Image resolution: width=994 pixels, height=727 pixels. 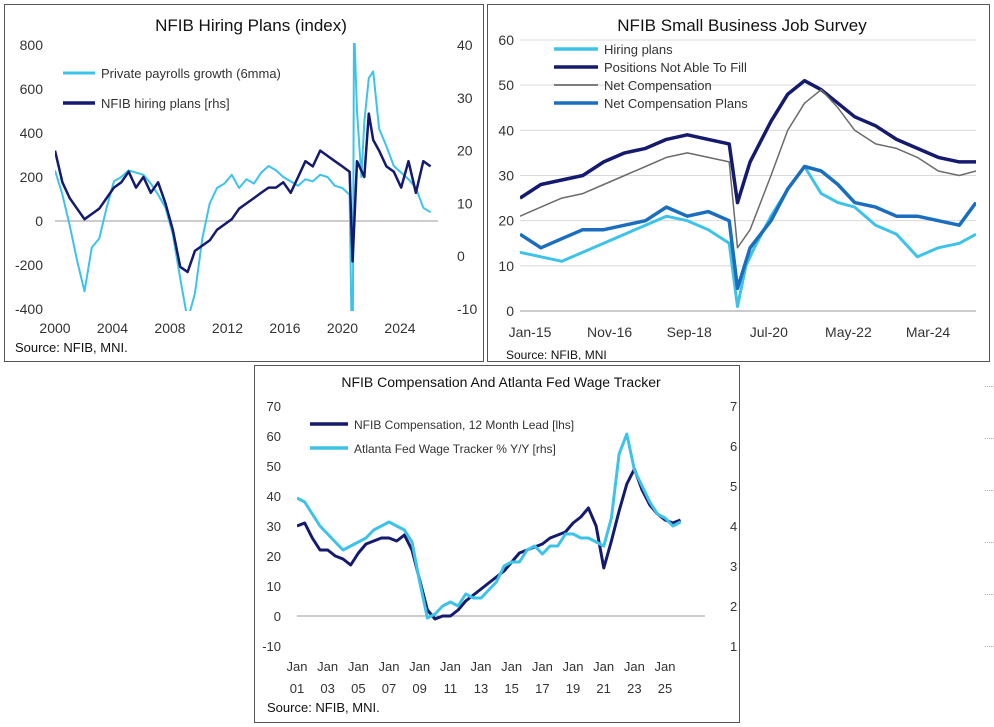 What do you see at coordinates (32, 133) in the screenshot?
I see `y-axis-tick-label: 400` at bounding box center [32, 133].